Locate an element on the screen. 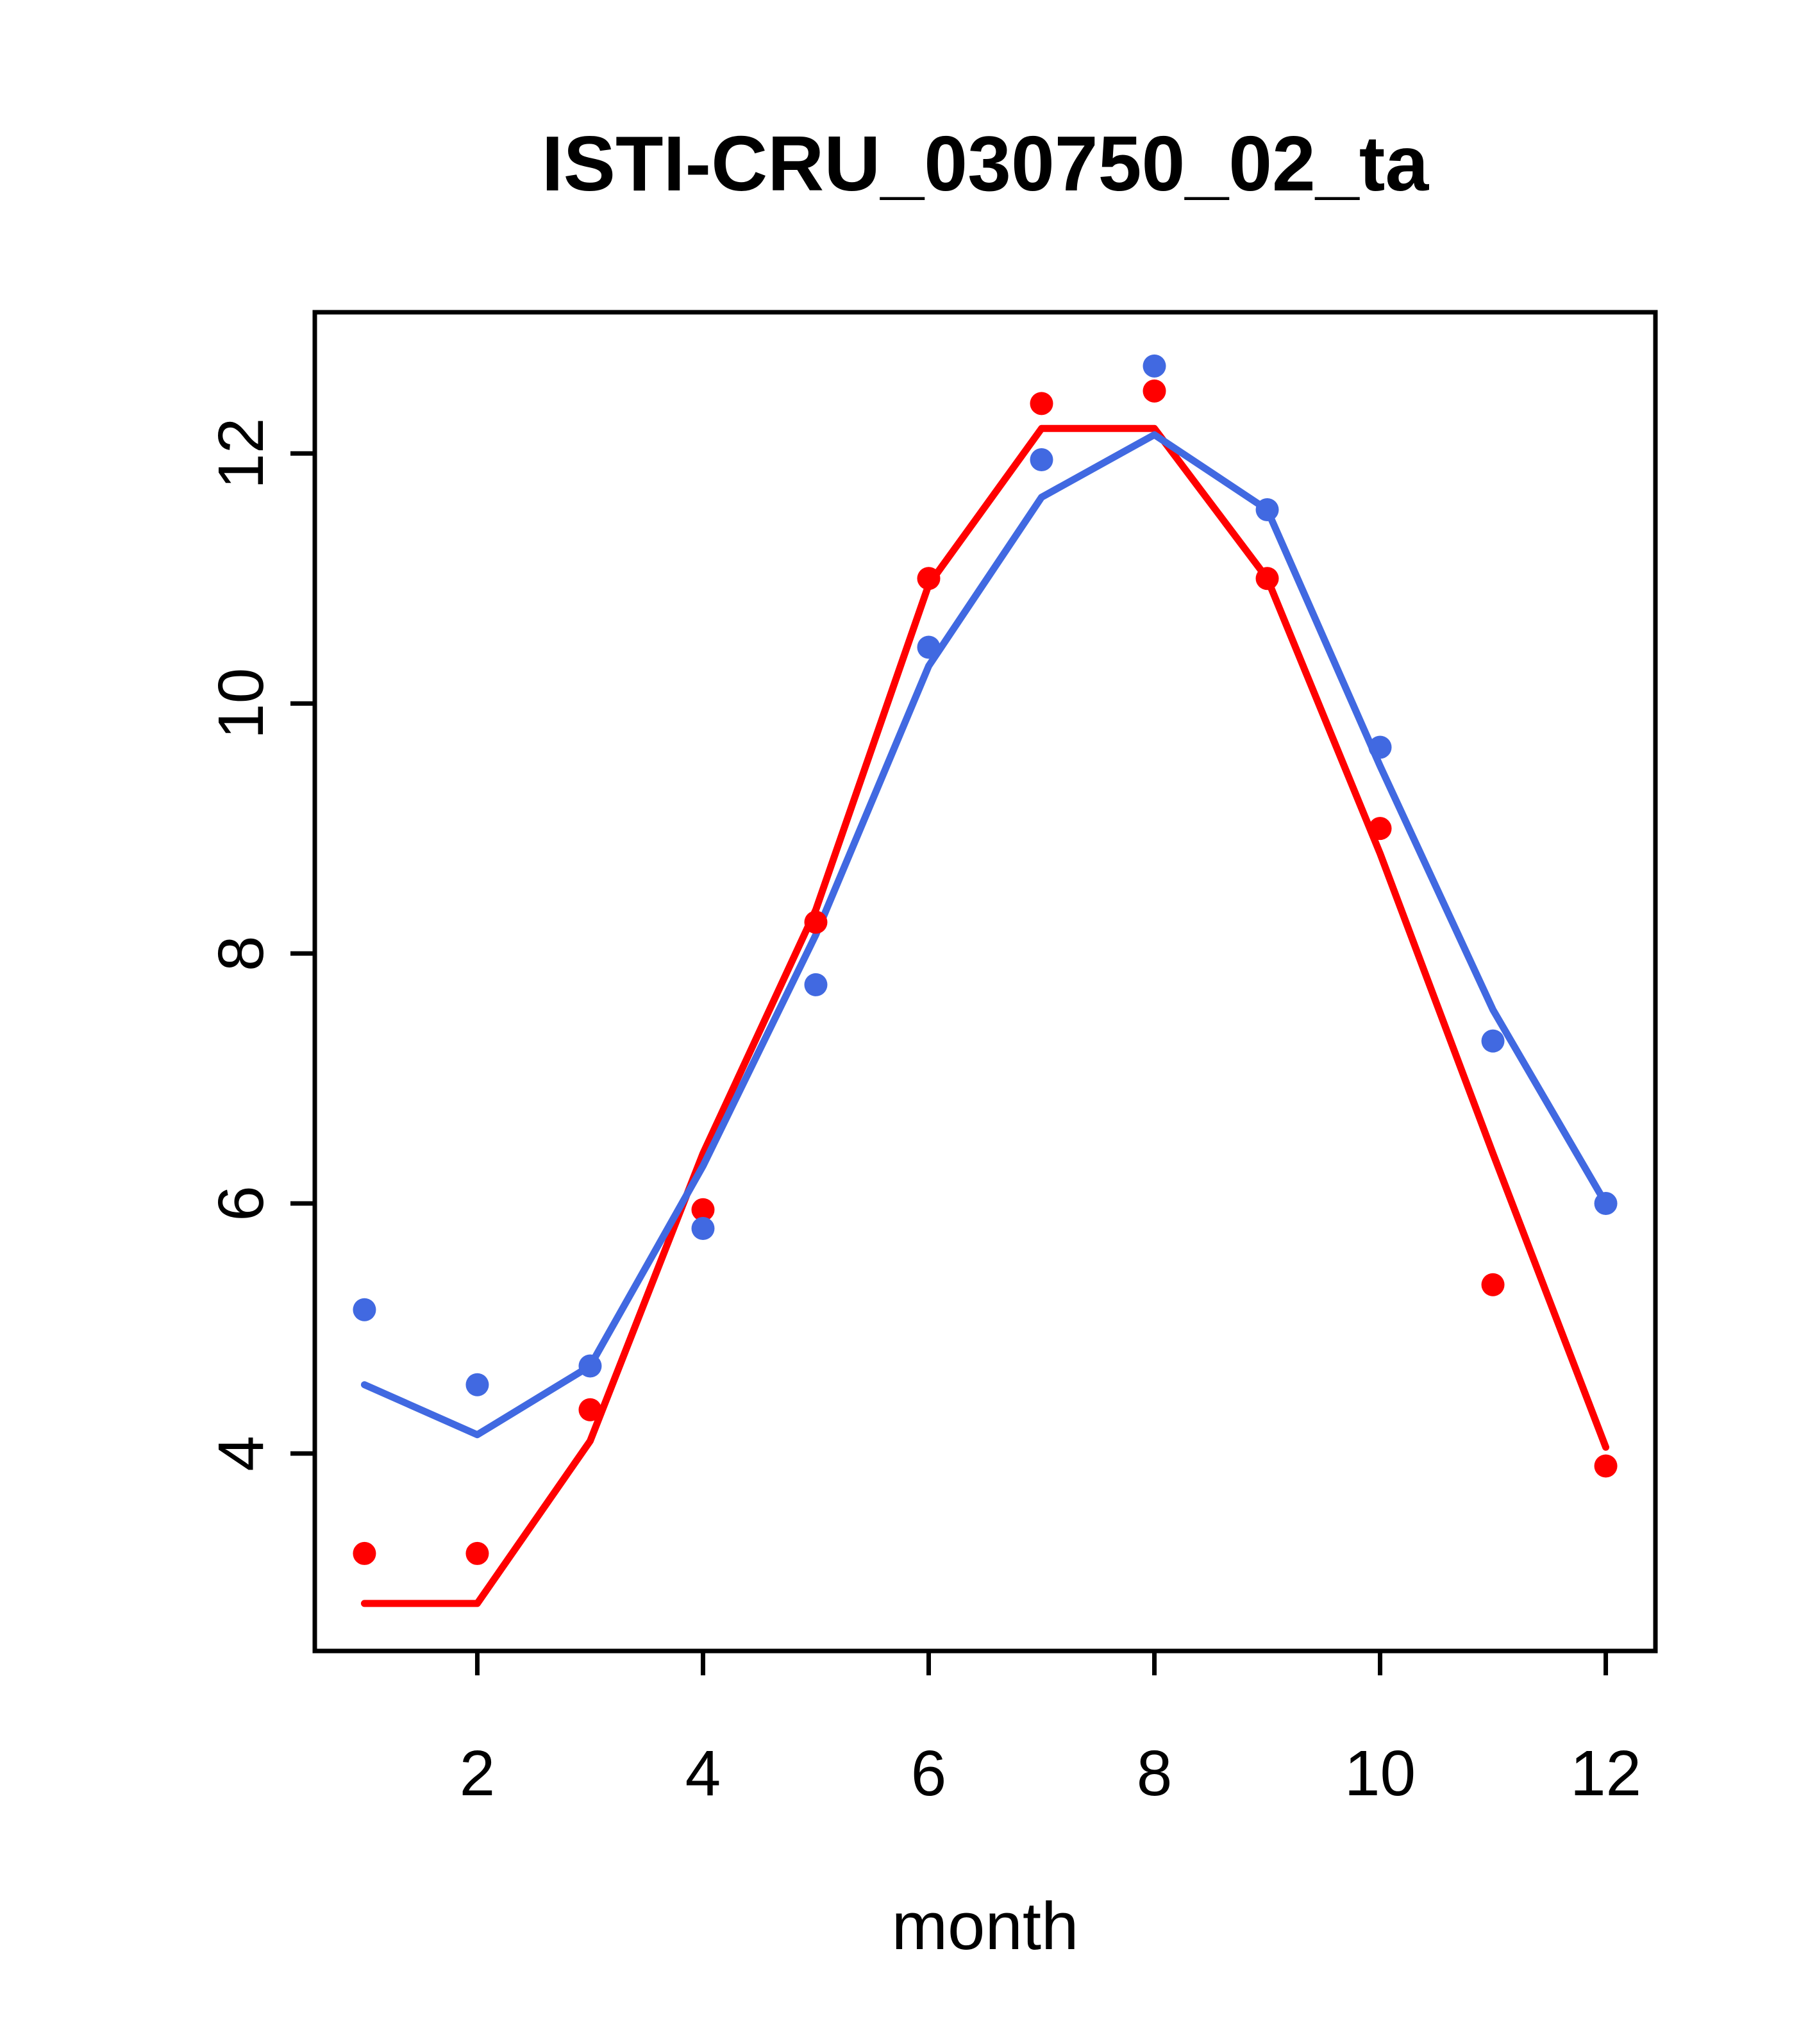  y-tick-label: 12 is located at coordinates (241, 453).